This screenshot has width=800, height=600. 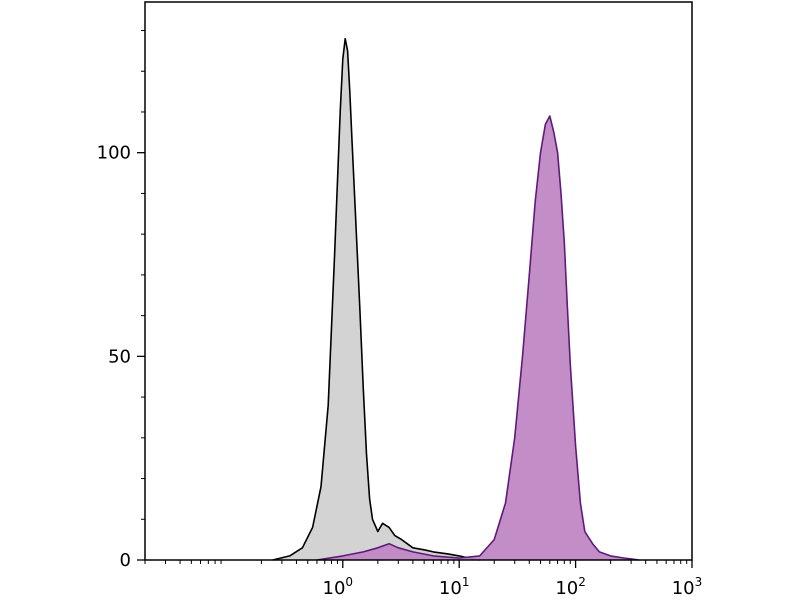 What do you see at coordinates (338, 587) in the screenshot?
I see `x-tick-label: 10⁰` at bounding box center [338, 587].